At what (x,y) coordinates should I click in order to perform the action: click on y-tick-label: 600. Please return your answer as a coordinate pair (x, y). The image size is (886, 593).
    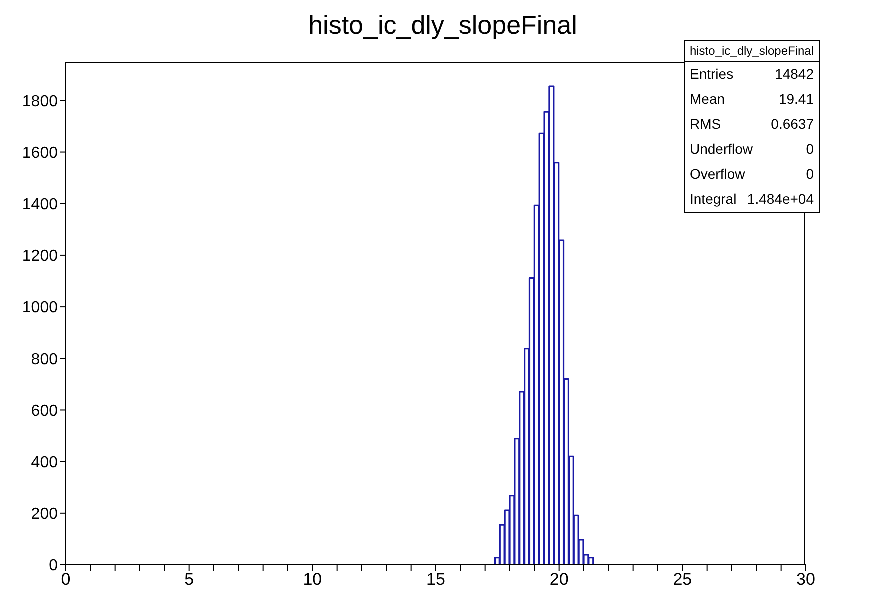
    Looking at the image, I should click on (44, 411).